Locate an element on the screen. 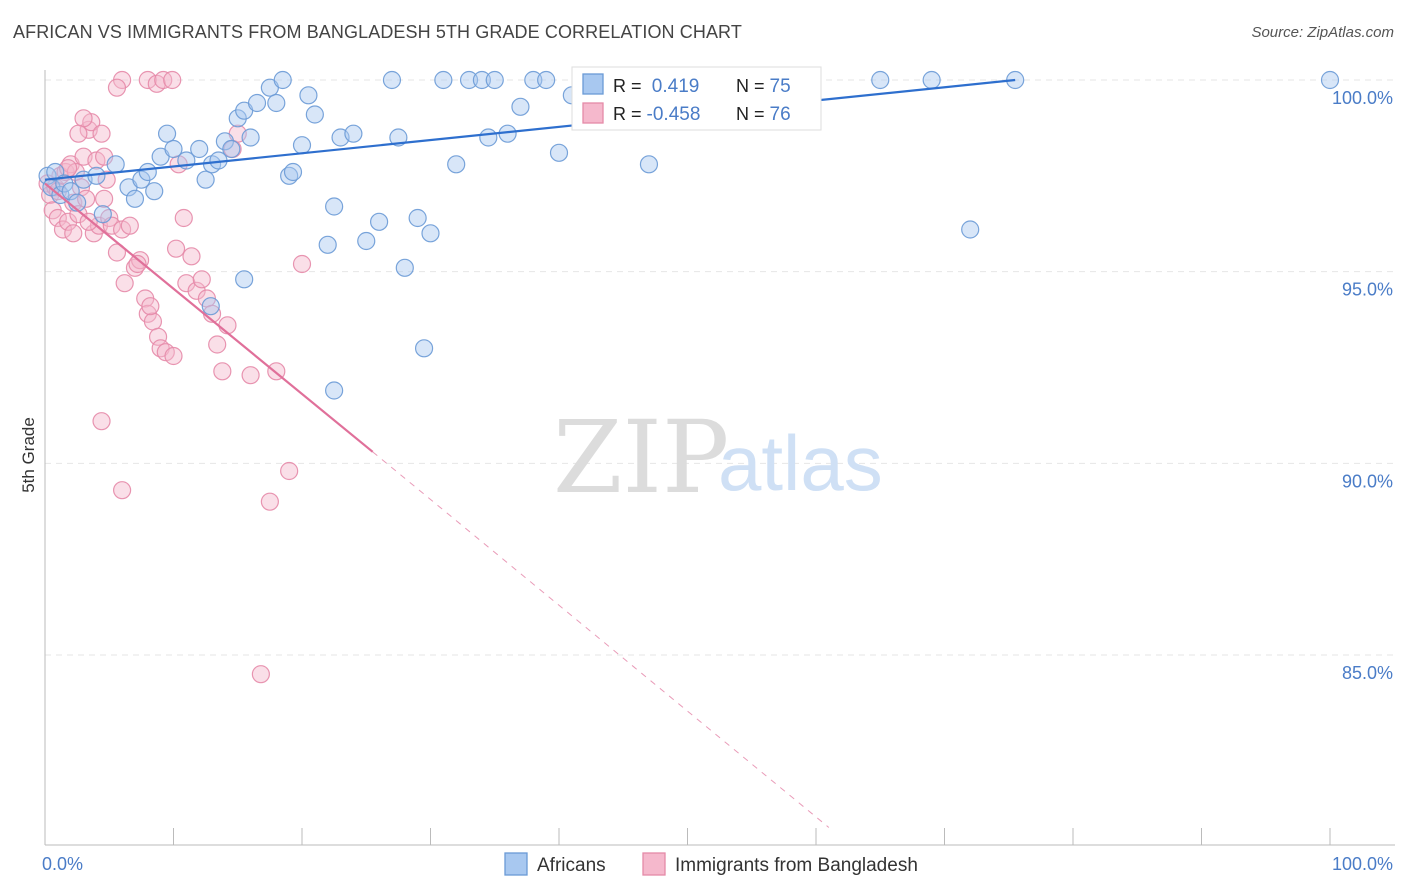 The height and width of the screenshot is (892, 1406). legend-r-label-2: R = is located at coordinates (630, 114).